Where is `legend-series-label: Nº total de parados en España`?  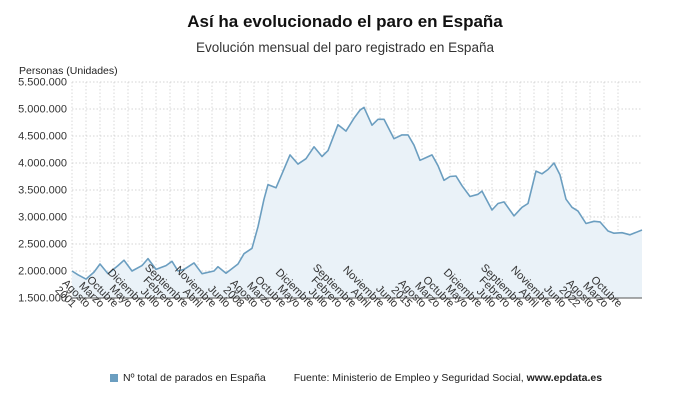 legend-series-label: Nº total de parados en España is located at coordinates (194, 378).